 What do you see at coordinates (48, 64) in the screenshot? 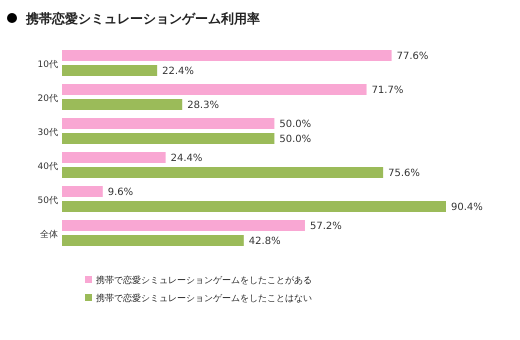
I see `y-tick-label: 10代` at bounding box center [48, 64].